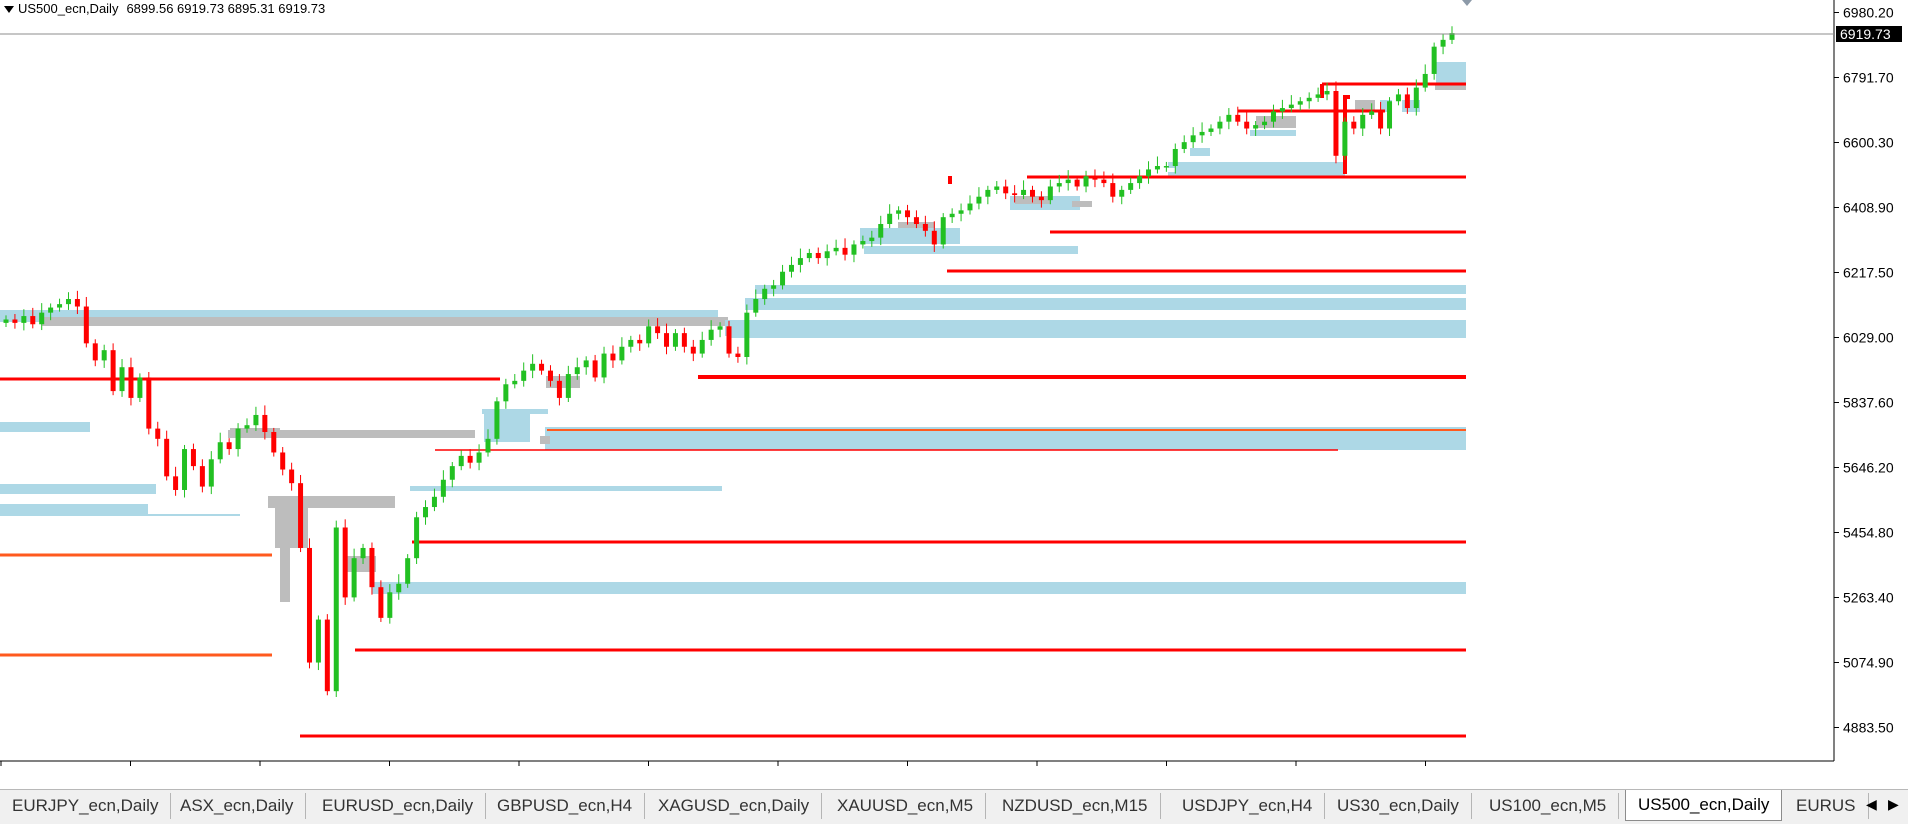 The image size is (1908, 824). What do you see at coordinates (9, 10) in the screenshot?
I see `collapse-triangle-icon` at bounding box center [9, 10].